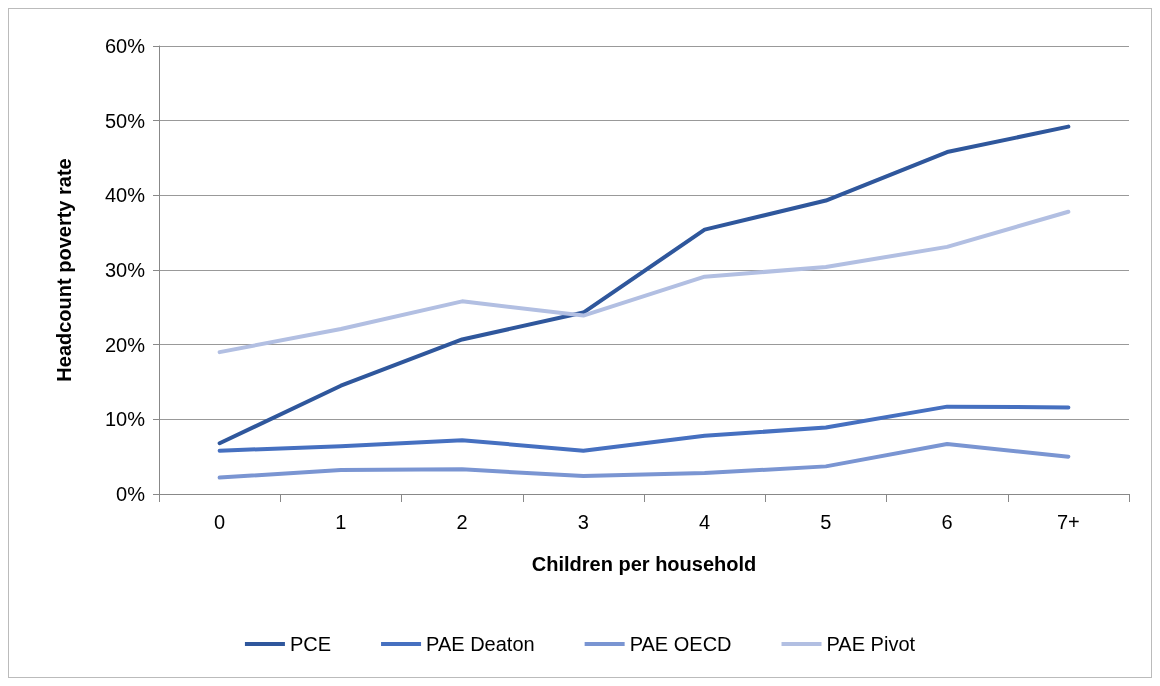 The height and width of the screenshot is (686, 1160). What do you see at coordinates (125, 419) in the screenshot?
I see `y-tick-label: 10%` at bounding box center [125, 419].